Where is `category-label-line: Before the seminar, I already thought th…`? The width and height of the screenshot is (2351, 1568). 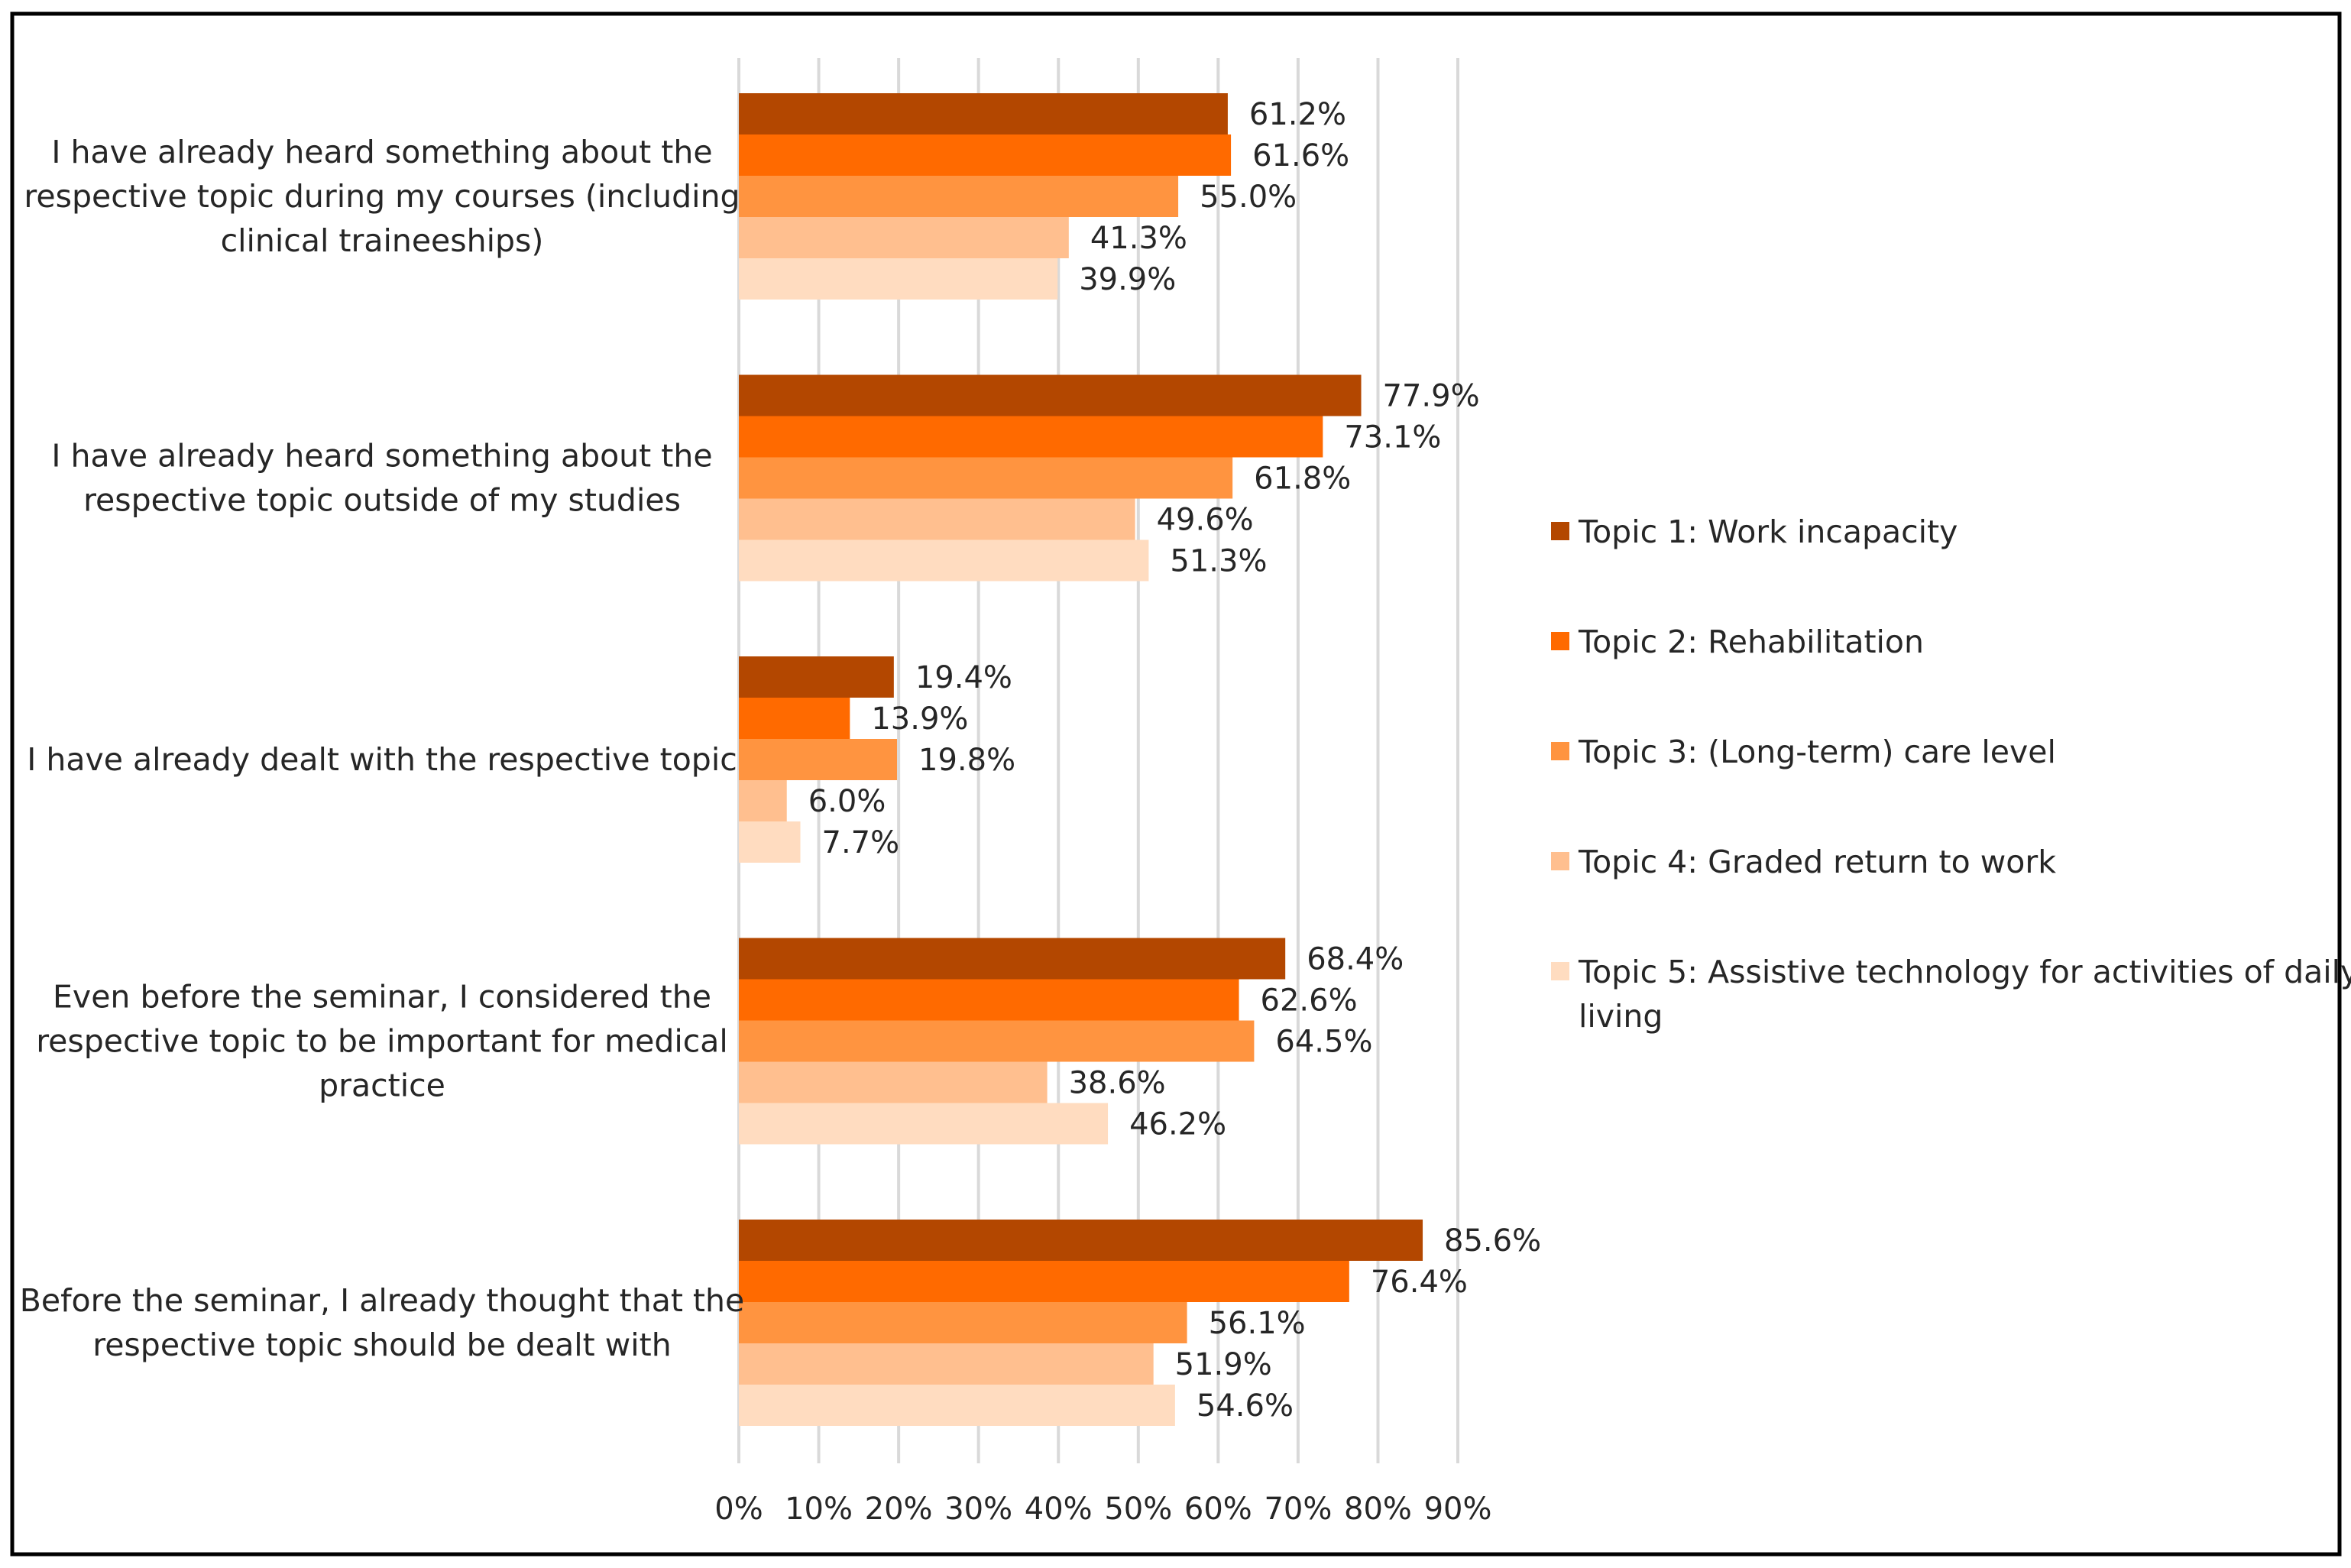
category-label-line: Before the seminar, I already thought th… is located at coordinates (382, 1300).